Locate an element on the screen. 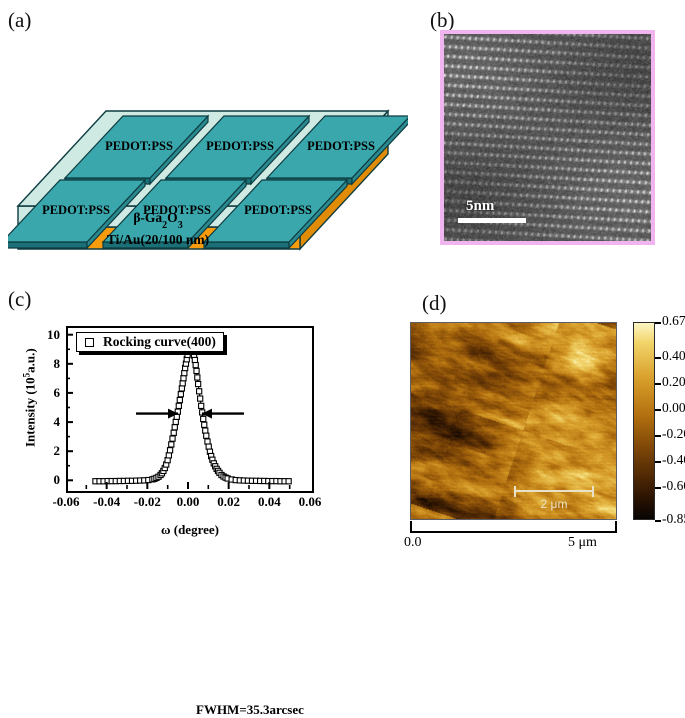 This screenshot has height=718, width=685. panel-d-label: (d) is located at coordinates (434, 303).